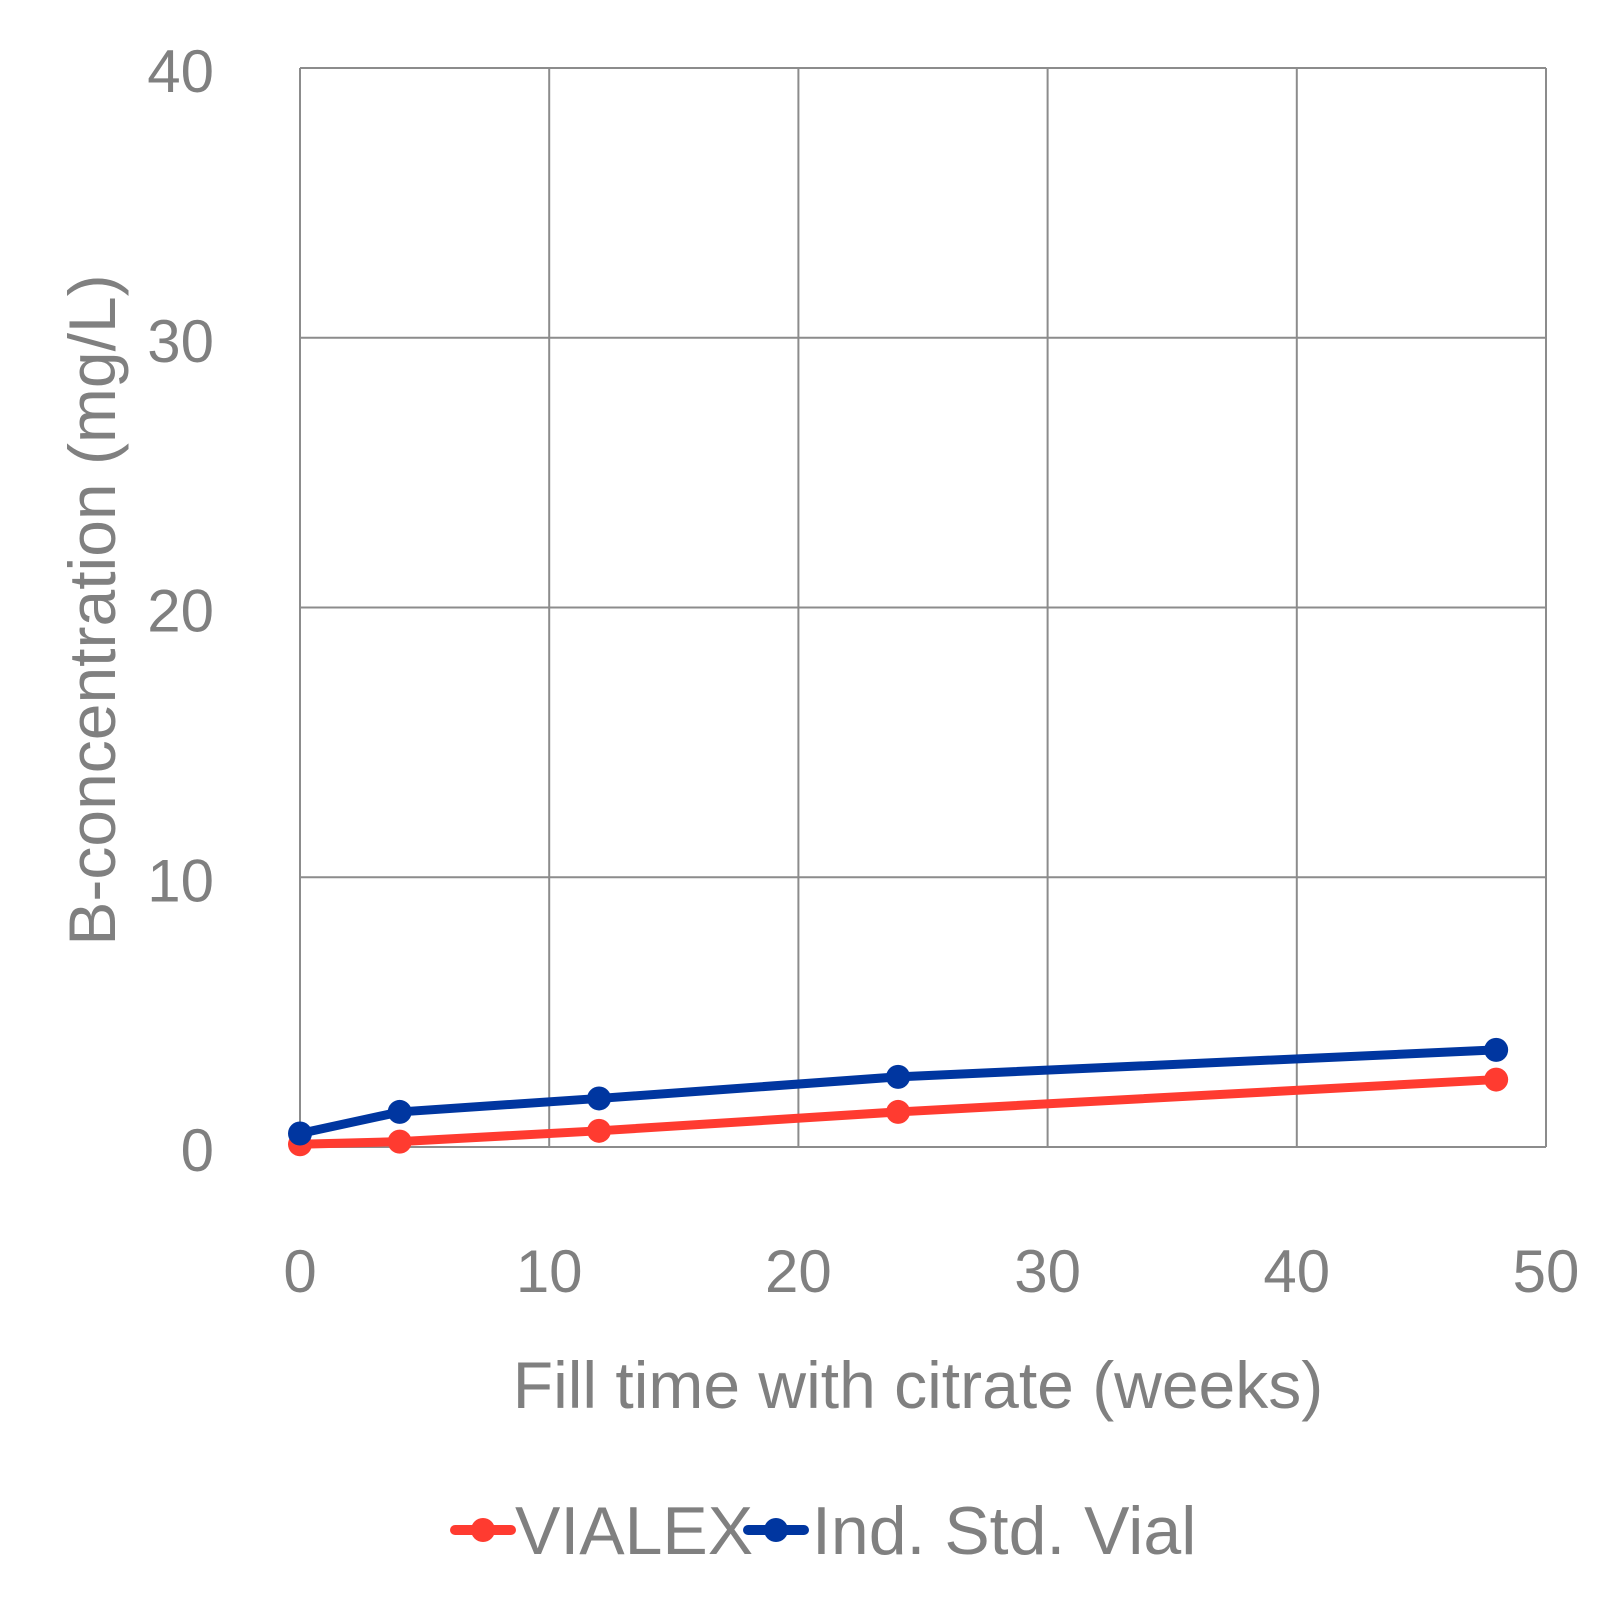 Image resolution: width=1600 pixels, height=1600 pixels. Describe the element at coordinates (180, 341) in the screenshot. I see `y-tick-label: 30` at that location.